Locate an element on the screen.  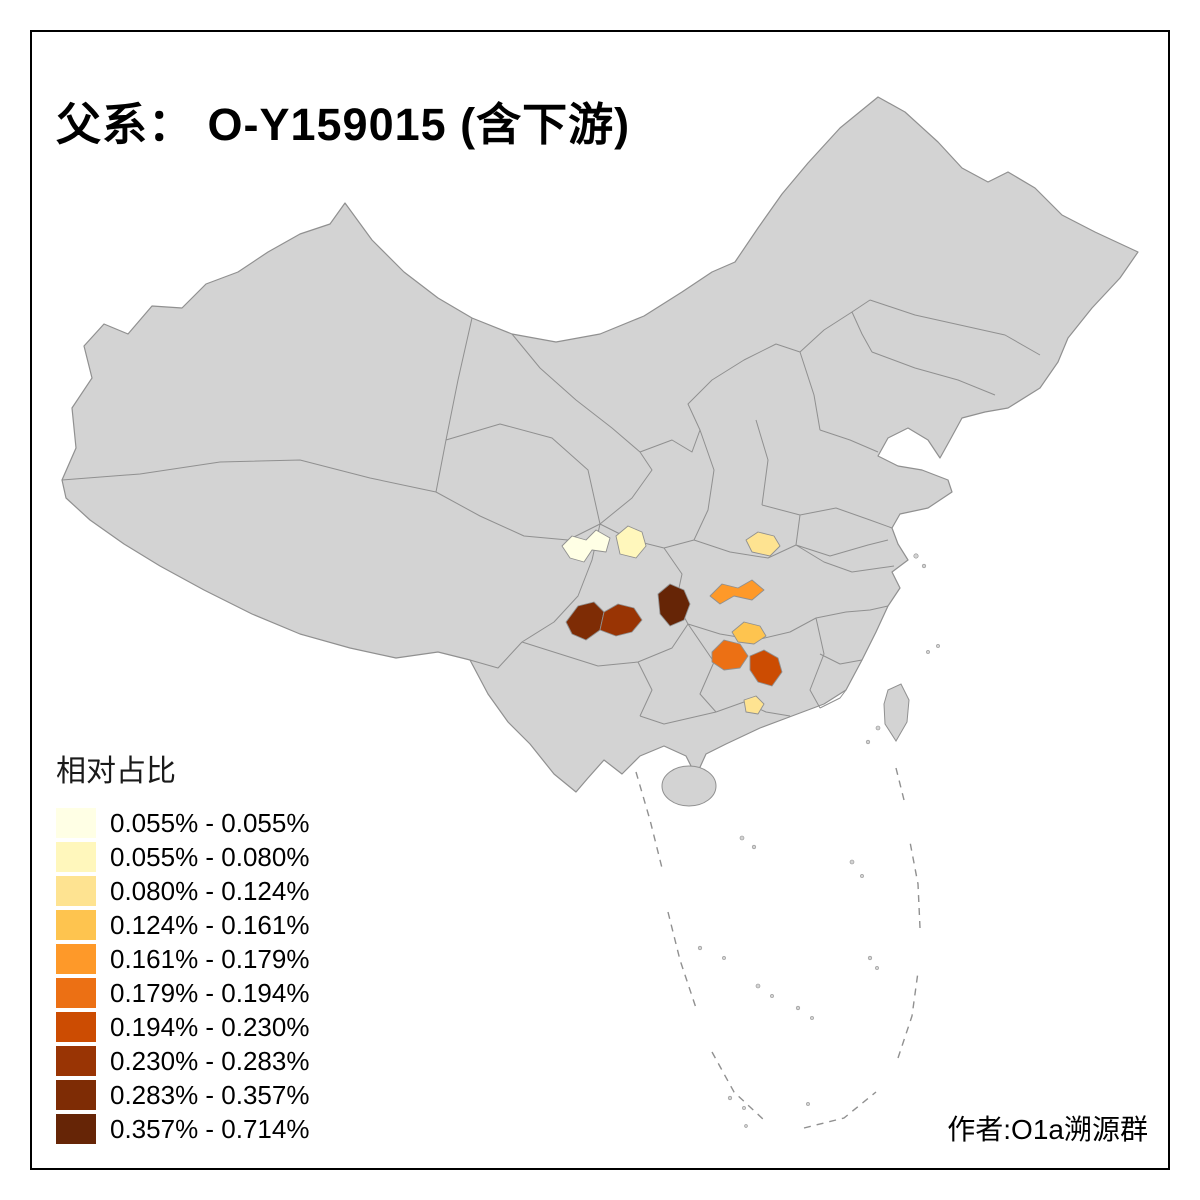
legend-item: 0.194% - 0.230% is located at coordinates (182, 1027).